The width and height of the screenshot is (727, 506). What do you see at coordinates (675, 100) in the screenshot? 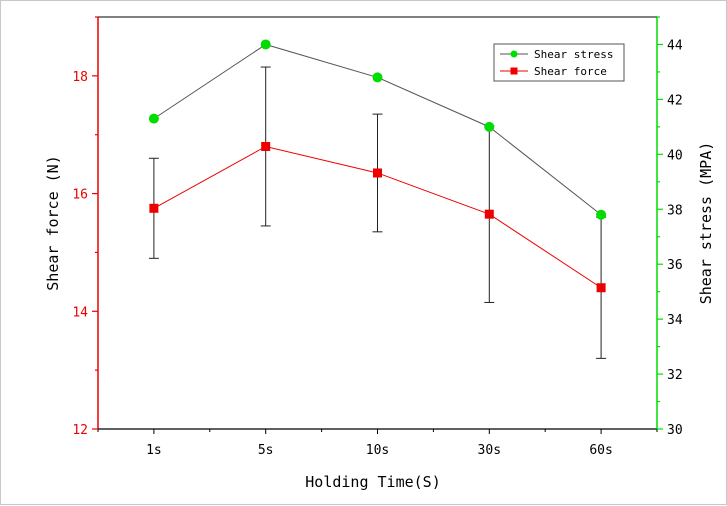
I see `right-tick-label: 42` at bounding box center [675, 100].